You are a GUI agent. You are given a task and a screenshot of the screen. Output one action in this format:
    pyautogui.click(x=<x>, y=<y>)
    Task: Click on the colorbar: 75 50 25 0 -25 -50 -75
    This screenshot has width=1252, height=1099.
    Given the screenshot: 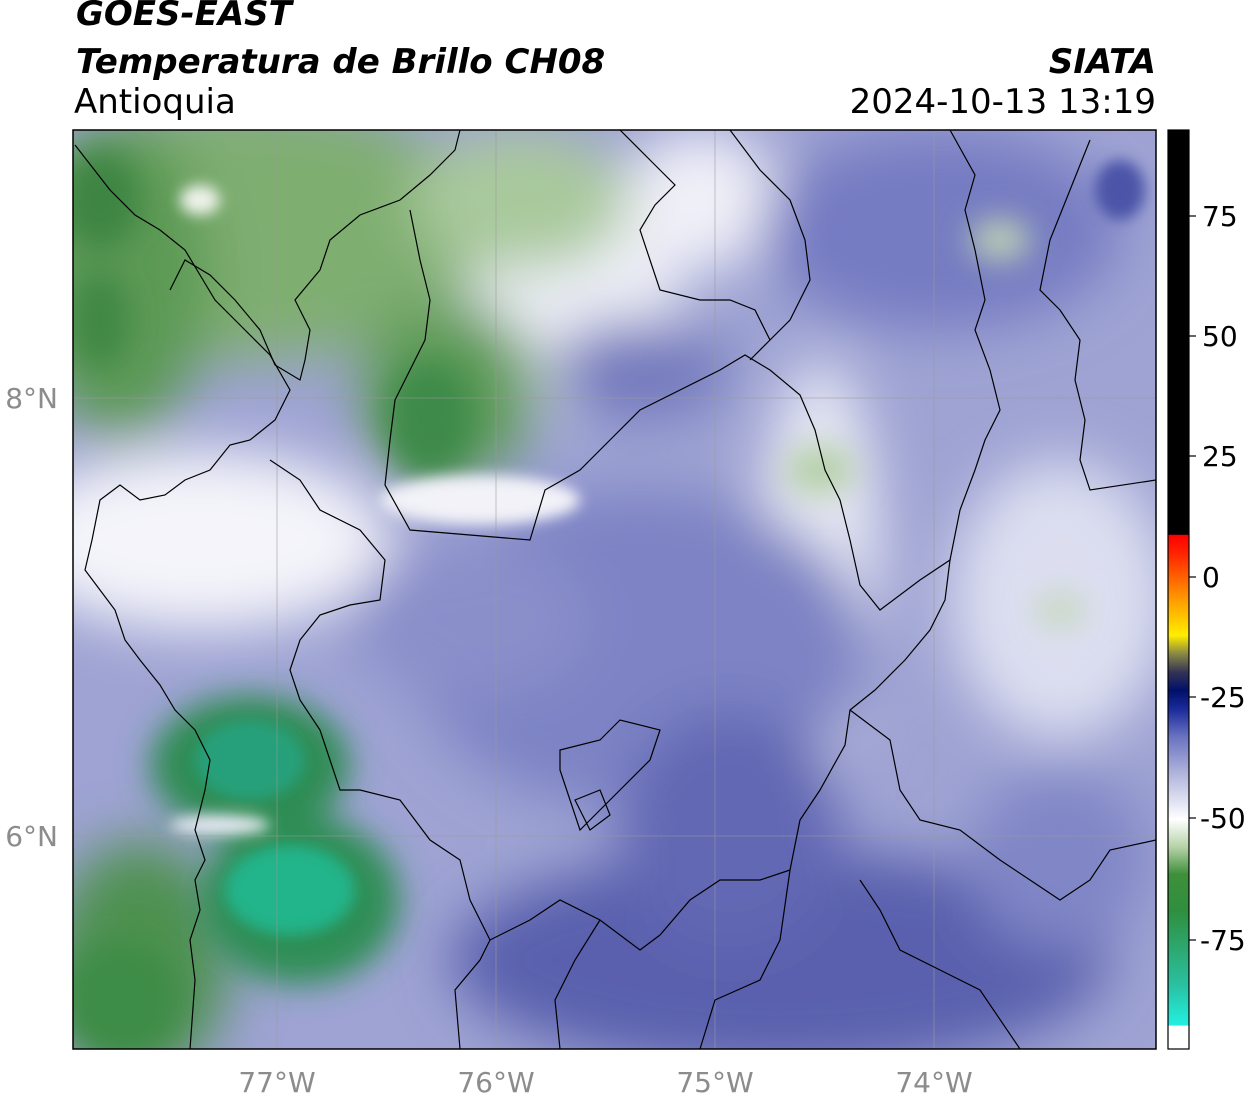 What is the action you would take?
    pyautogui.click(x=1206, y=589)
    